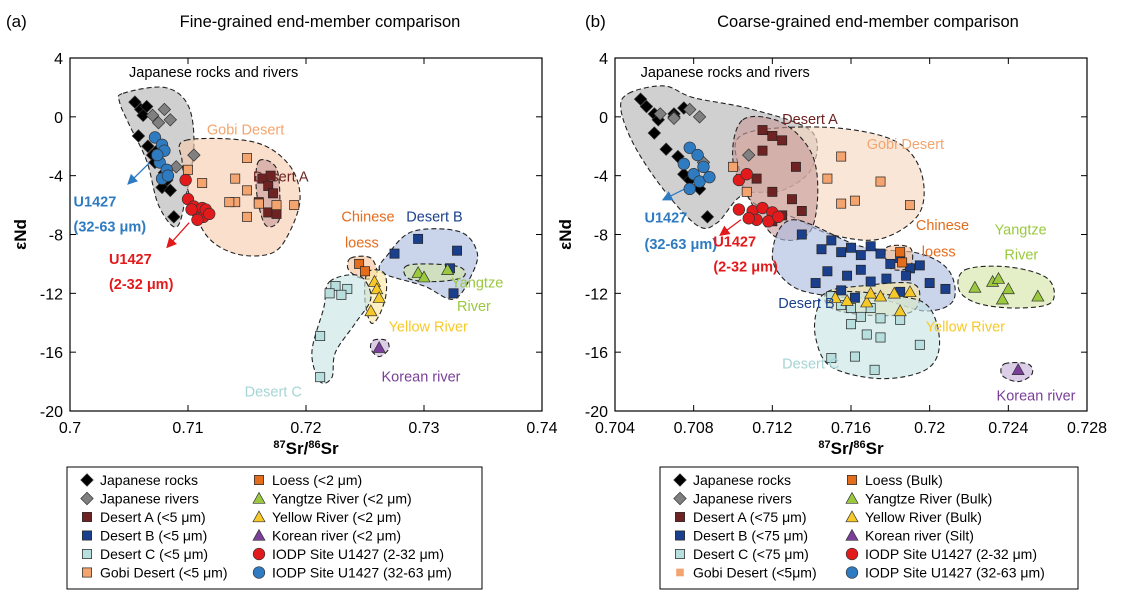 This screenshot has height=592, width=1130. What do you see at coordinates (750, 536) in the screenshot?
I see `legend-label: Desert B (<75 μm)` at bounding box center [750, 536].